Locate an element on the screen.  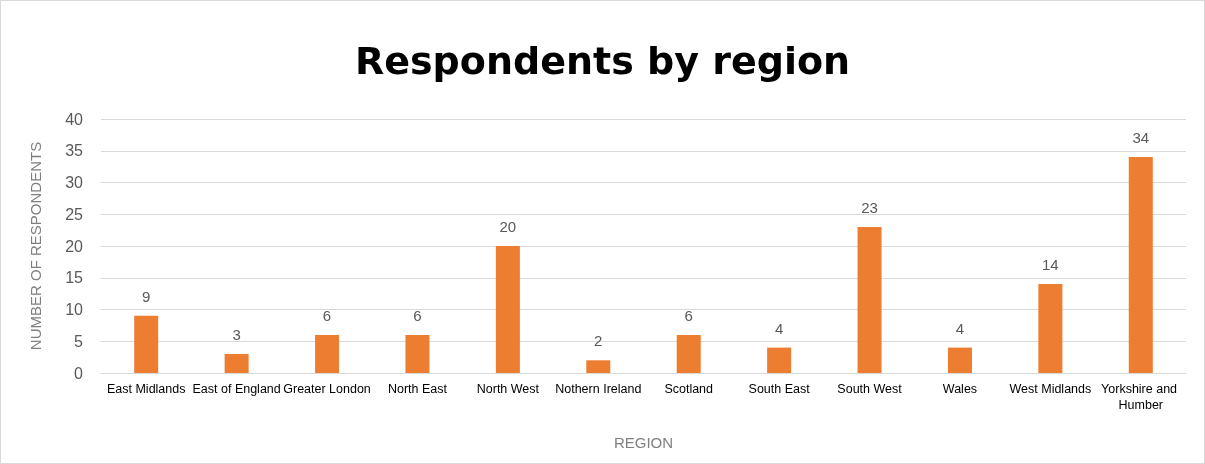
y-tick-label: 40 is located at coordinates (74, 119).